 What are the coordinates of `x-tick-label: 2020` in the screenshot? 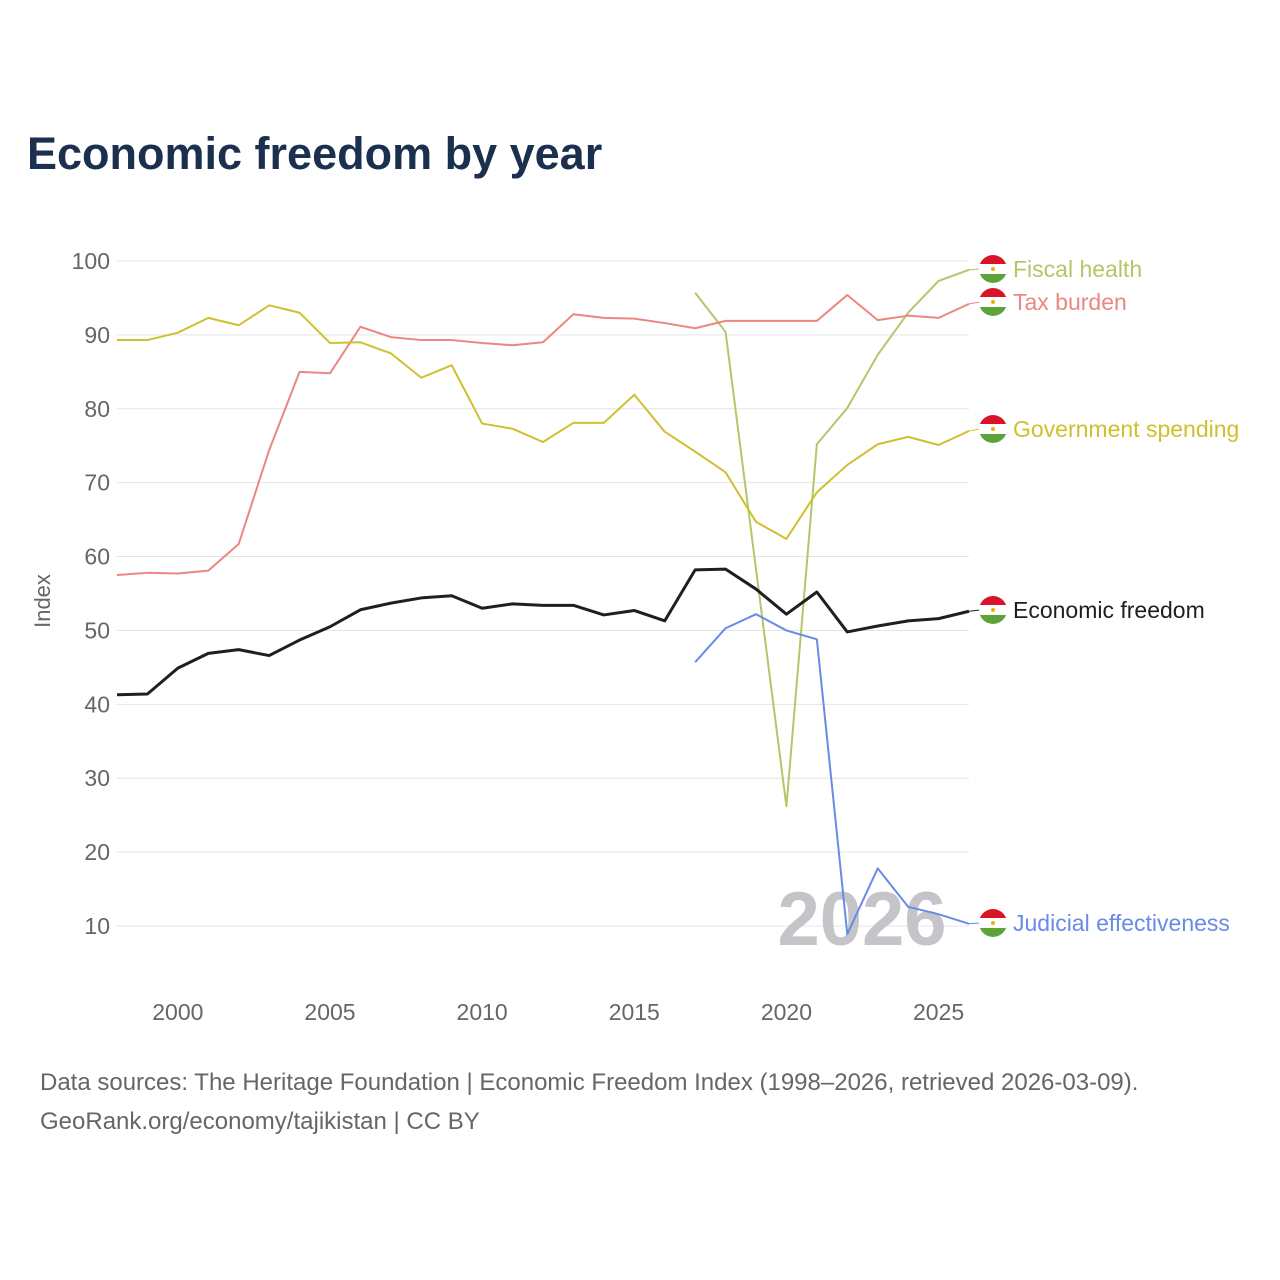 It's located at (786, 1012).